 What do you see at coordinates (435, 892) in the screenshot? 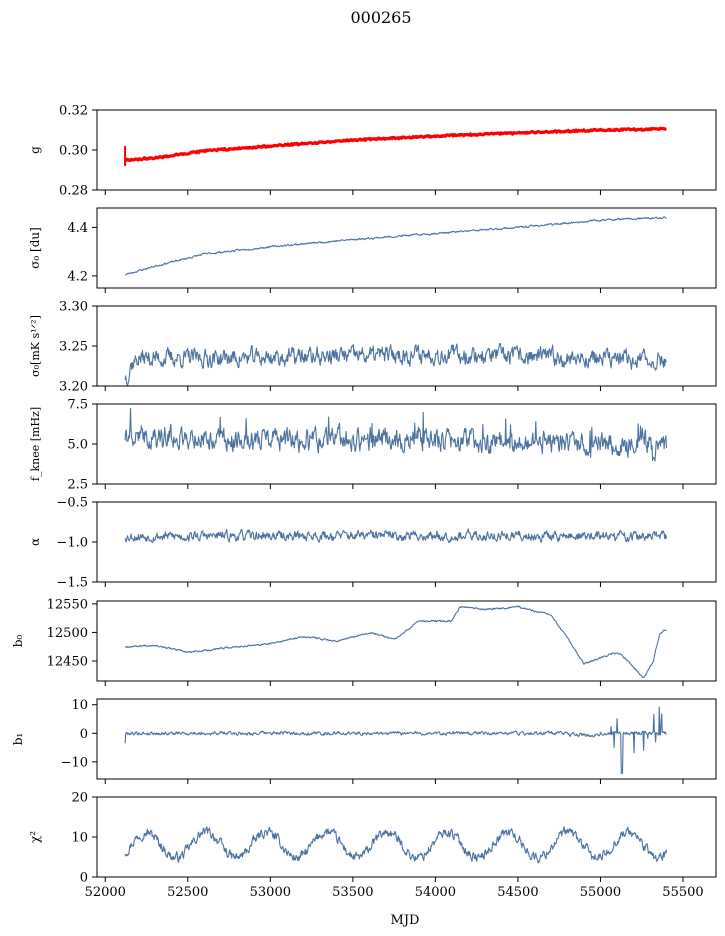
I see `x-tick-label: 54000` at bounding box center [435, 892].